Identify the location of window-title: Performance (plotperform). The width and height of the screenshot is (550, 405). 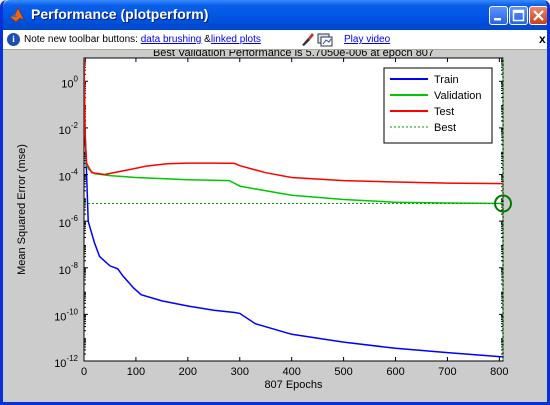
(120, 14).